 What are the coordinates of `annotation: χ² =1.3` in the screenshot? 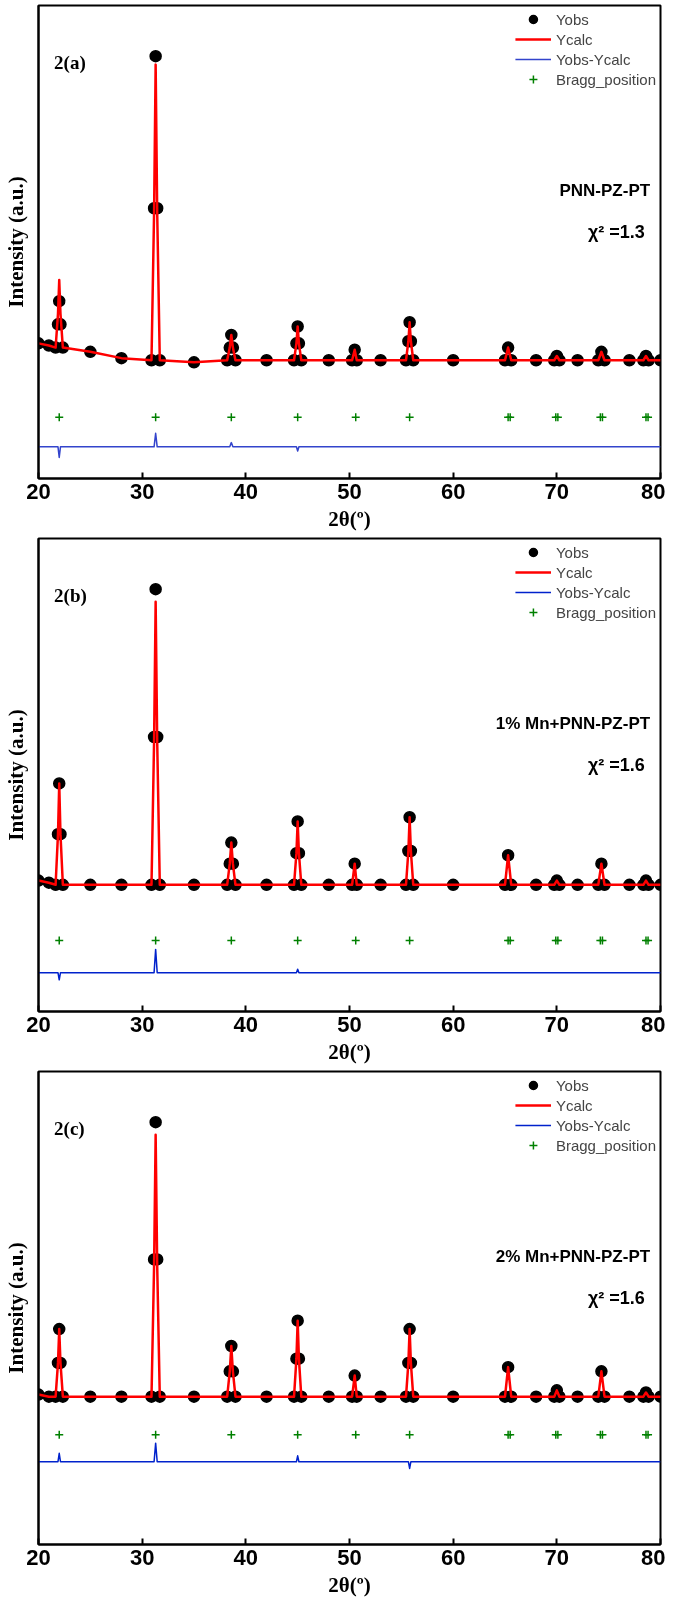 It's located at (616, 232).